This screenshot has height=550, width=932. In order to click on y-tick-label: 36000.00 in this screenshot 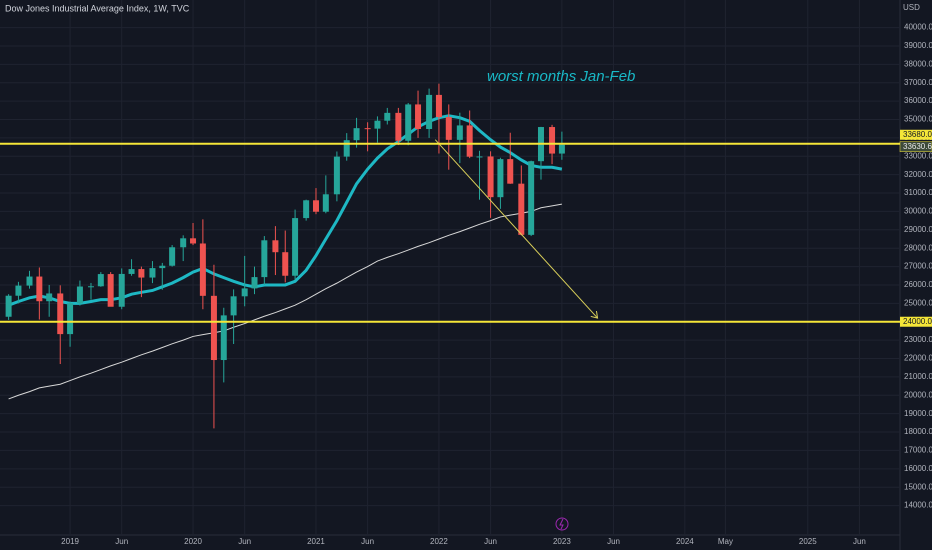, I will do `click(918, 100)`.